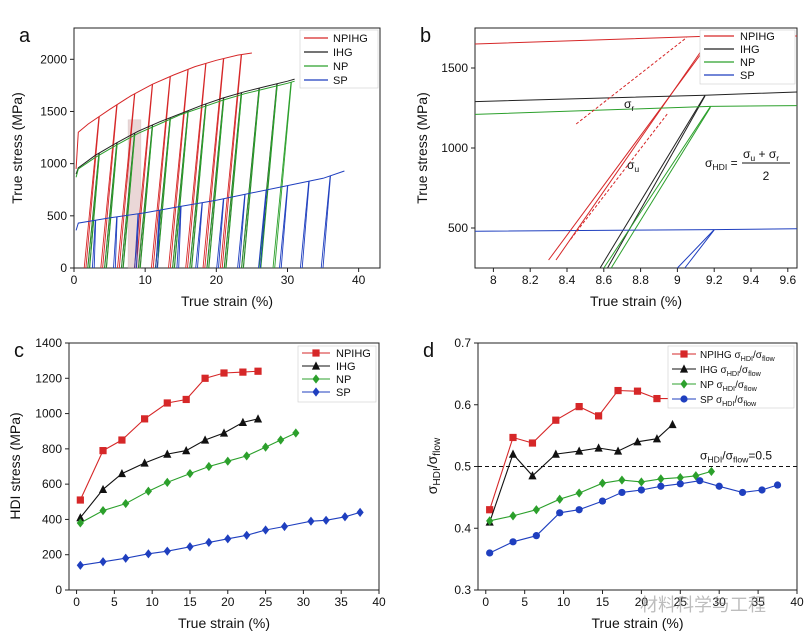  I want to click on panel-label: c, so click(19, 351).